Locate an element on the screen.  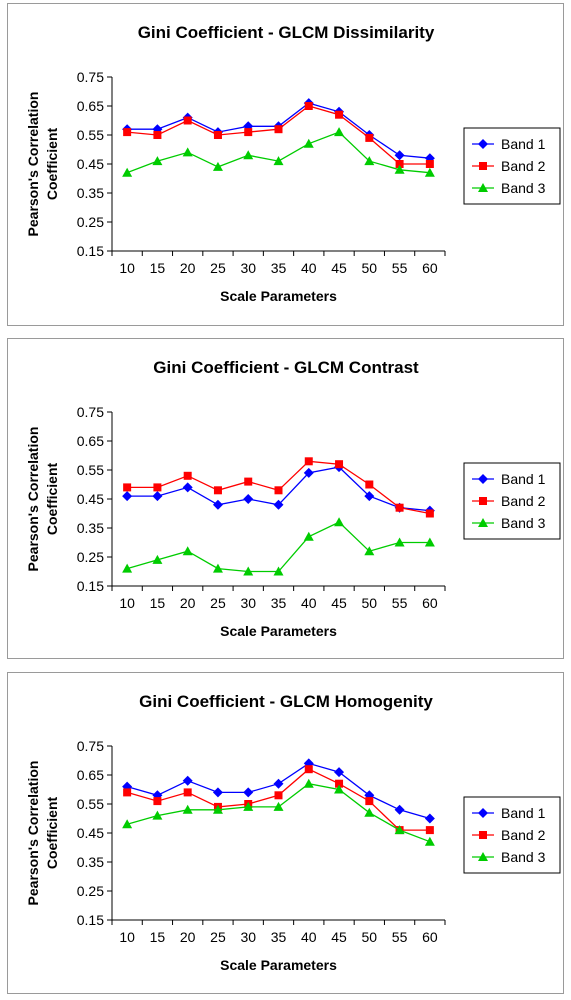
chart-title: Gini Coefficient - GLCM Dissimilarity is located at coordinates (286, 32).